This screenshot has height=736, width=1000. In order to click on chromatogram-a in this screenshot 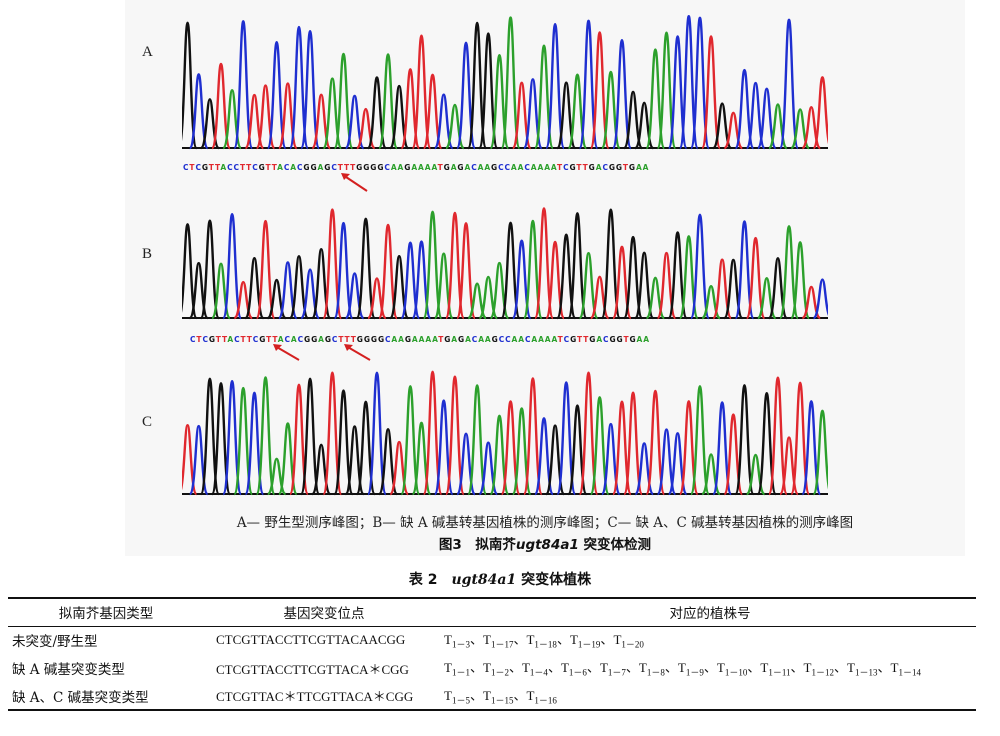, I will do `click(505, 82)`.